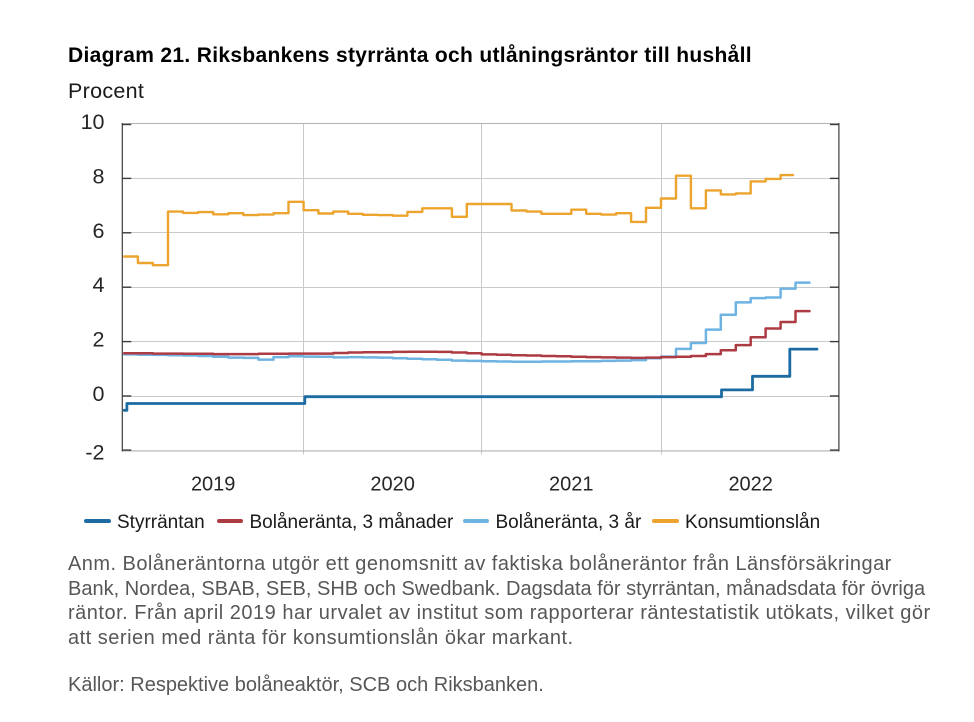 The height and width of the screenshot is (722, 974). I want to click on svg-text: 10, so click(93, 122).